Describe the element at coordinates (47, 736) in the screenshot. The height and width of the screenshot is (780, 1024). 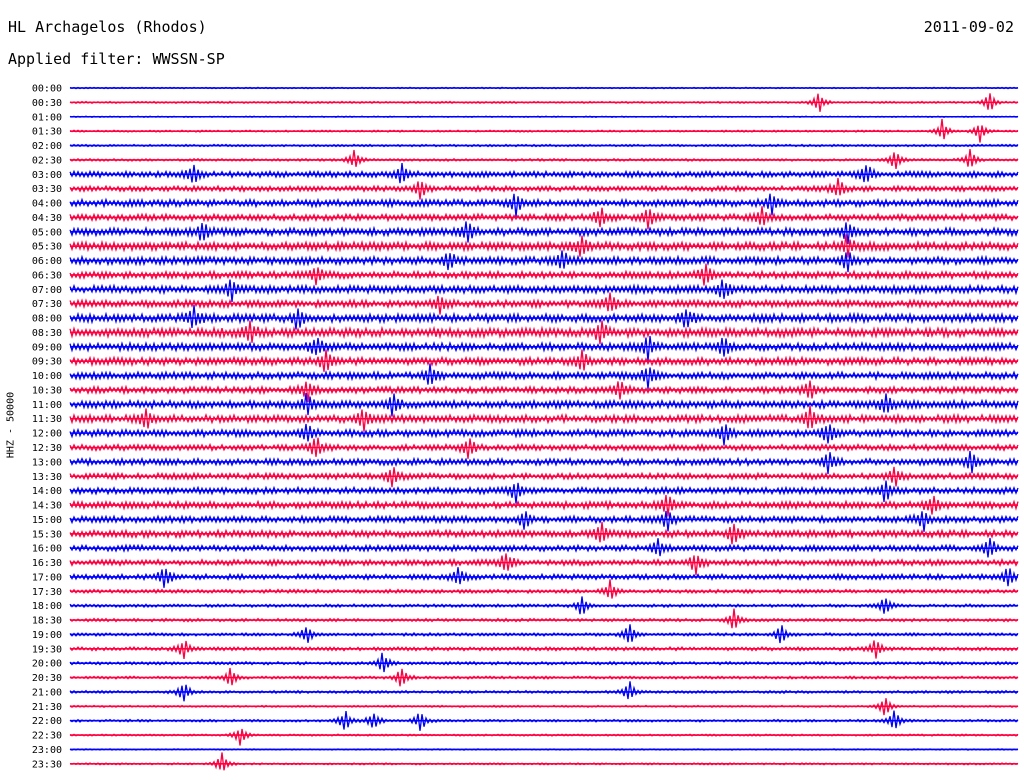
I see `row-label: 22:30` at that location.